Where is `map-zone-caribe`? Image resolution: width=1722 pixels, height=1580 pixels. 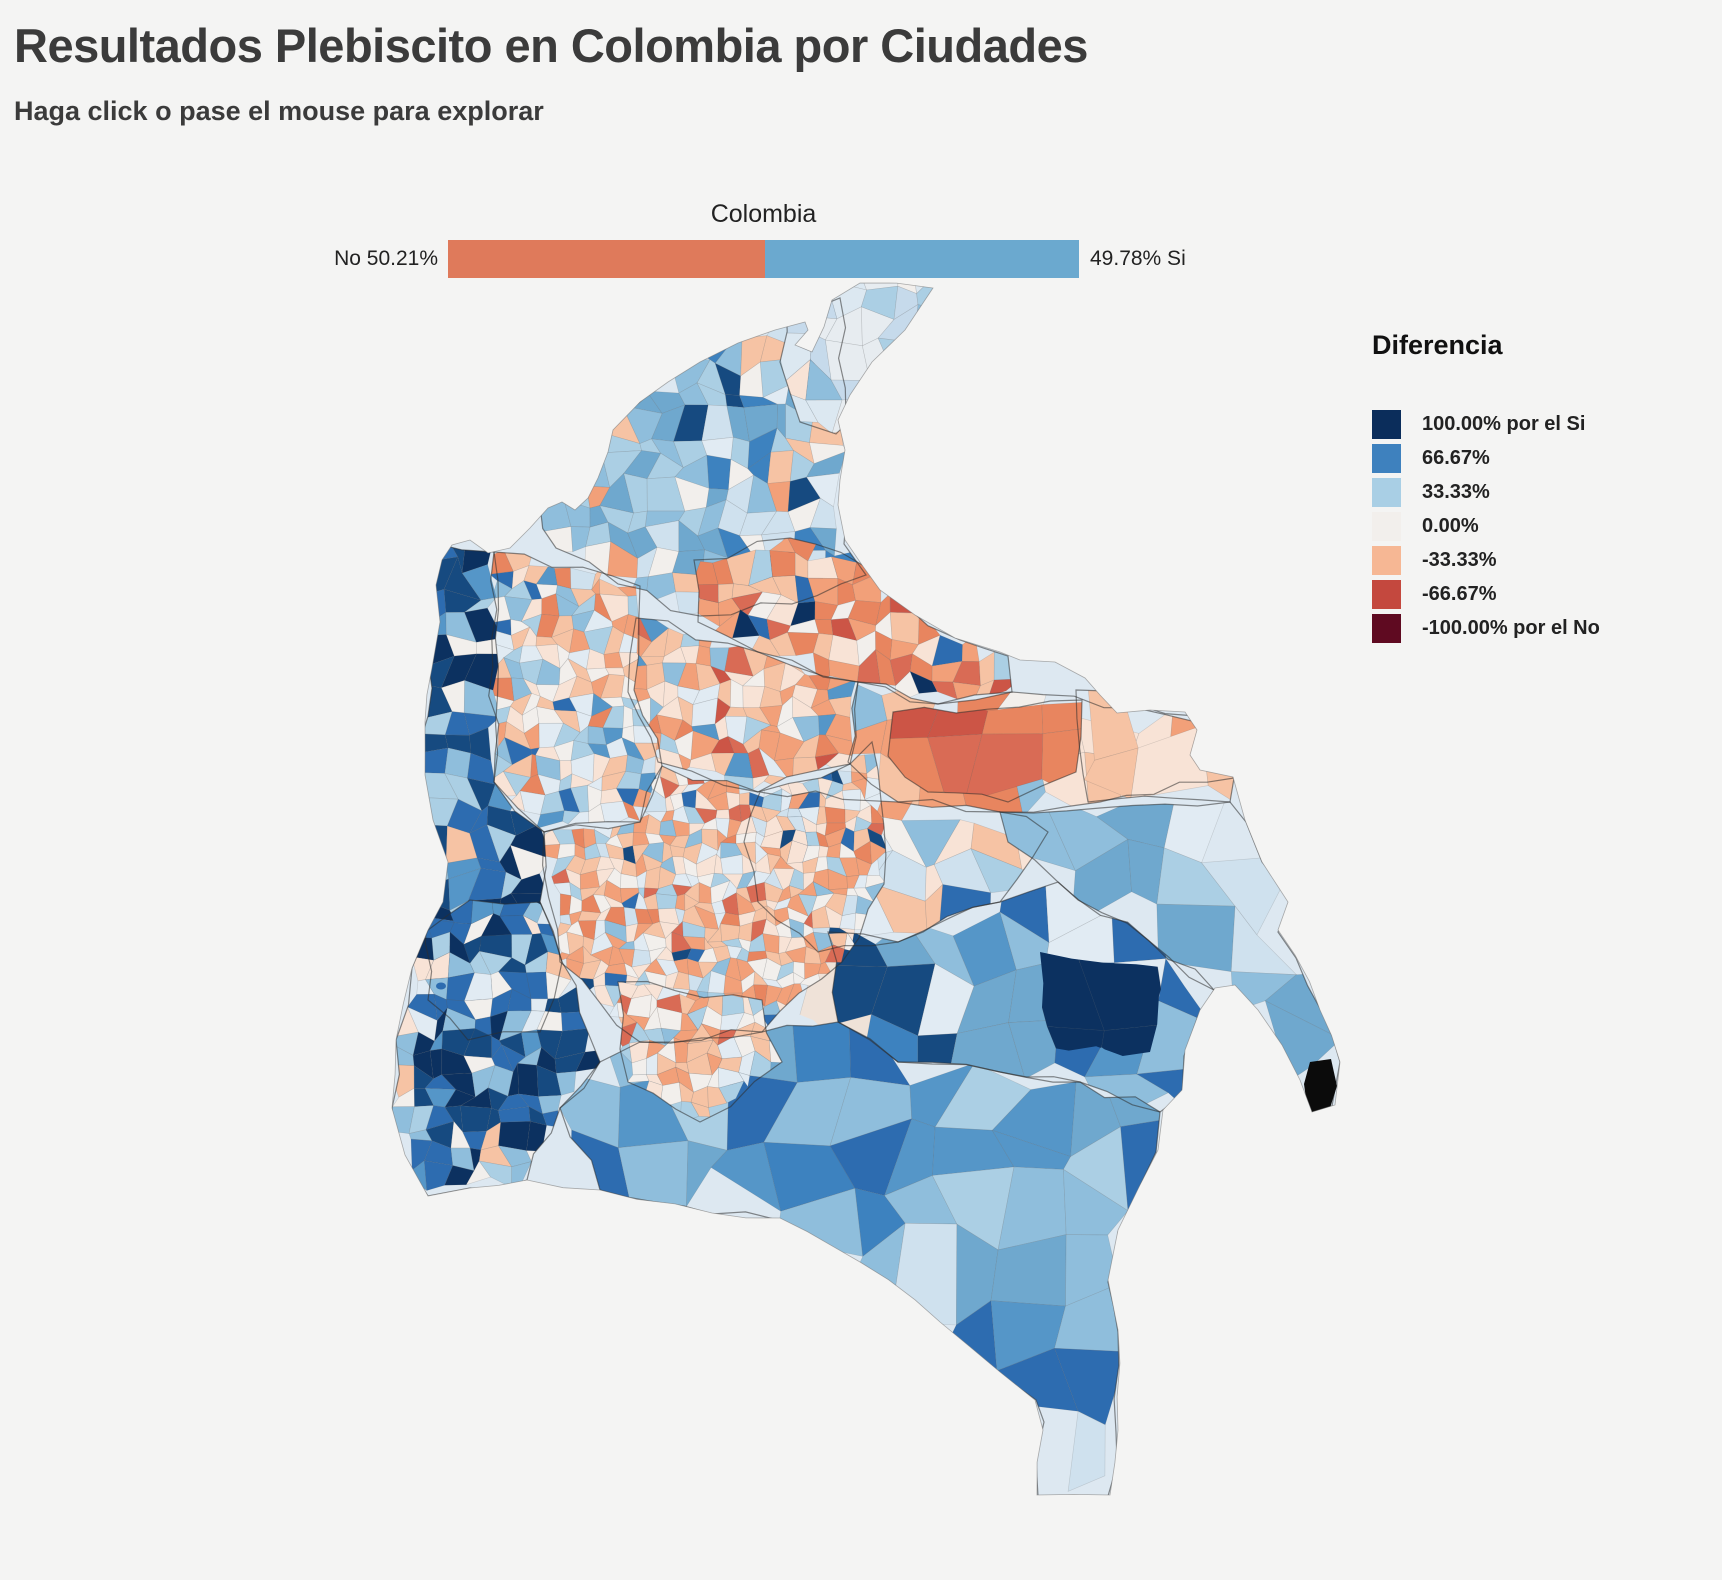
map-zone-caribe is located at coordinates (703, 460).